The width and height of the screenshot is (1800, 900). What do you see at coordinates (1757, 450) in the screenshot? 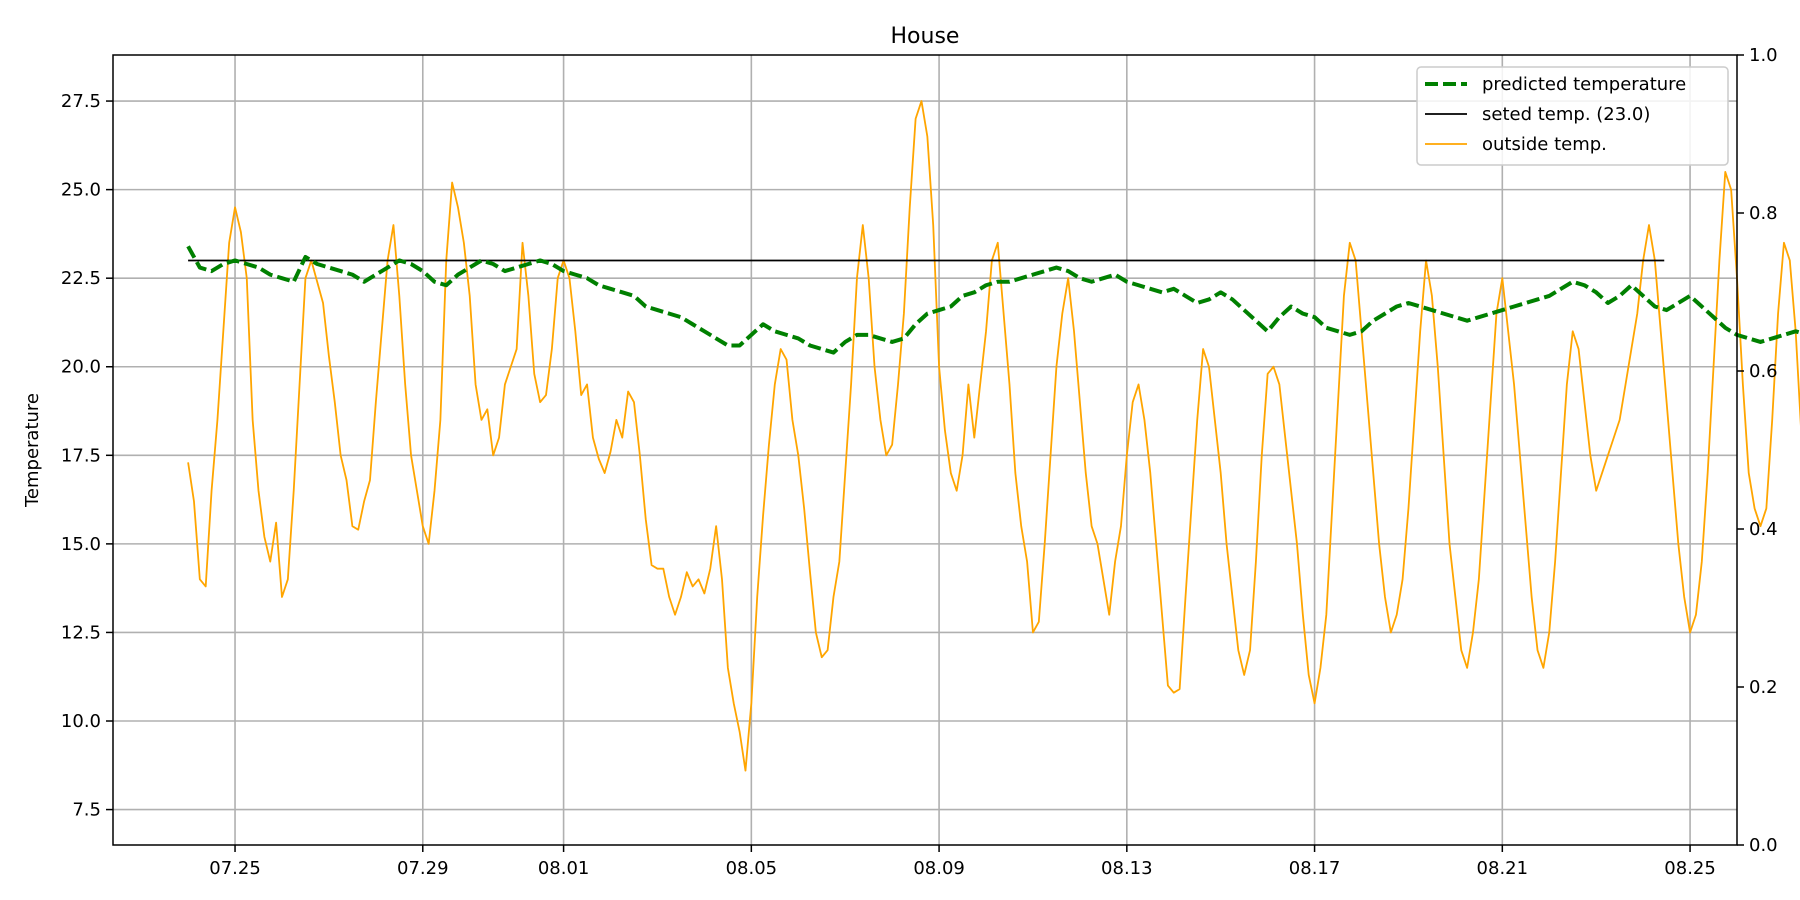
I see `y-axis-right: 0.0 0.2 0.4 0.6 0.8 1.0` at bounding box center [1757, 450].